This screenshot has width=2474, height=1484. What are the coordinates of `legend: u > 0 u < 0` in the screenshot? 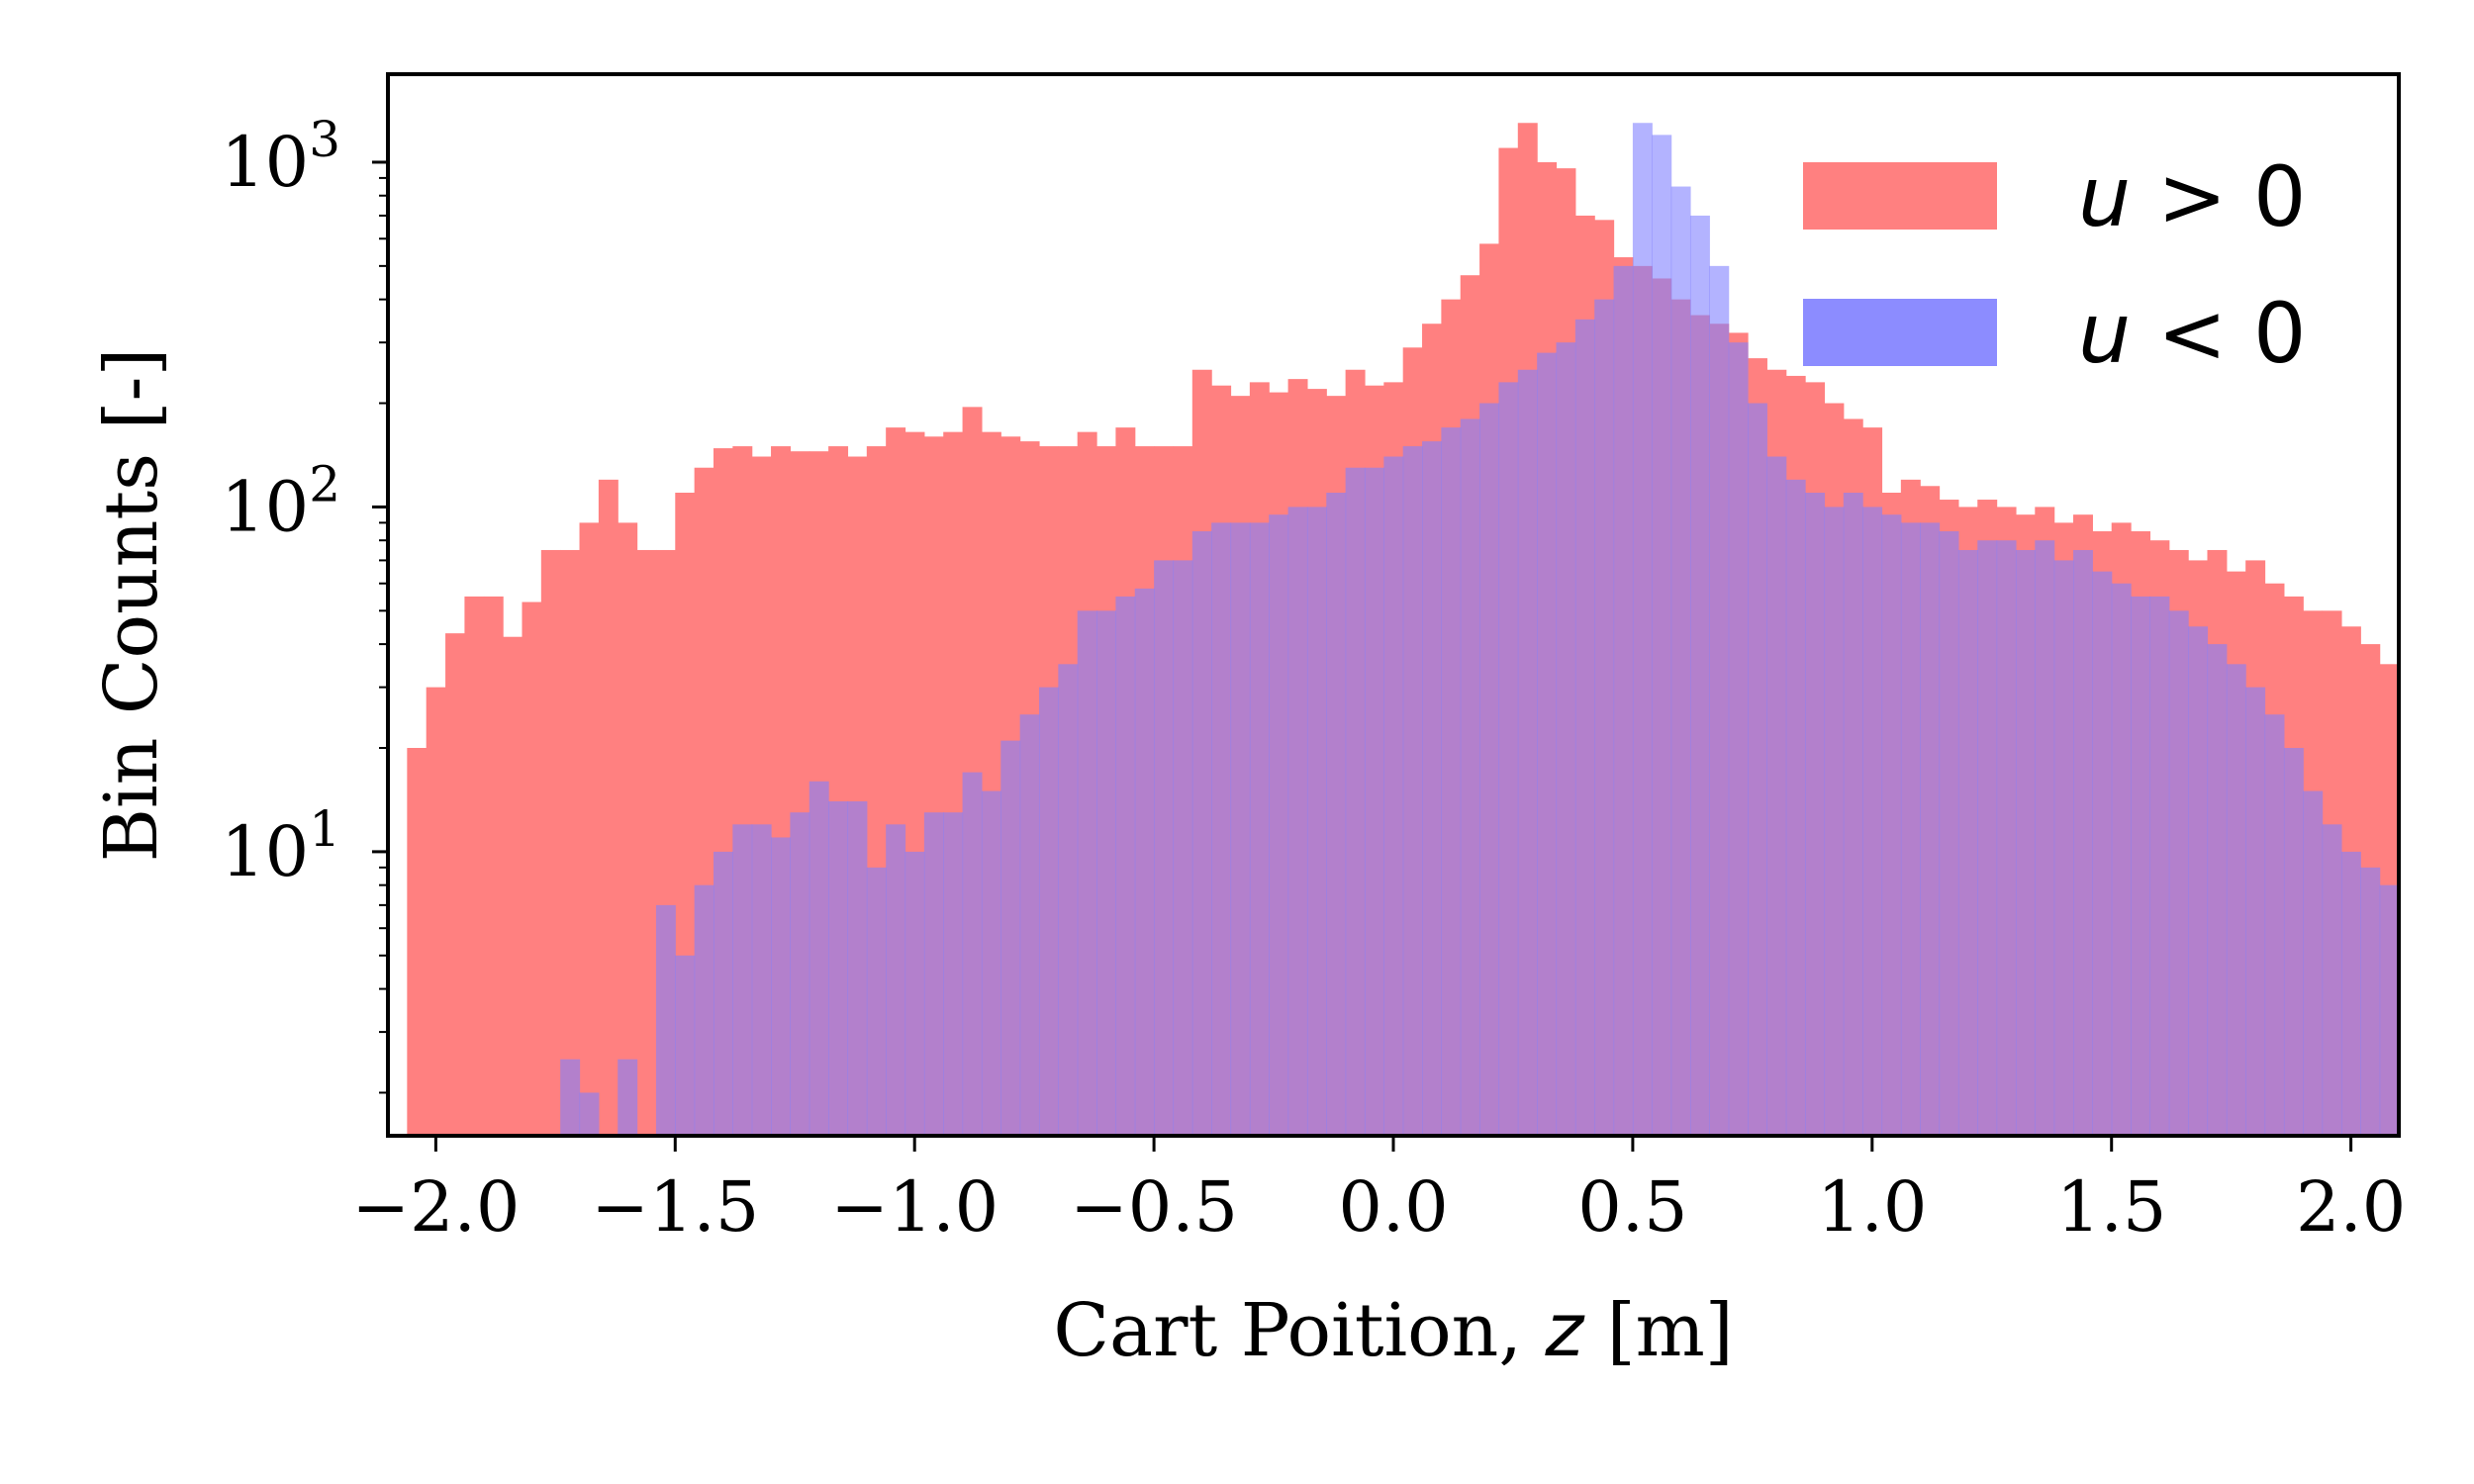 It's located at (2054, 265).